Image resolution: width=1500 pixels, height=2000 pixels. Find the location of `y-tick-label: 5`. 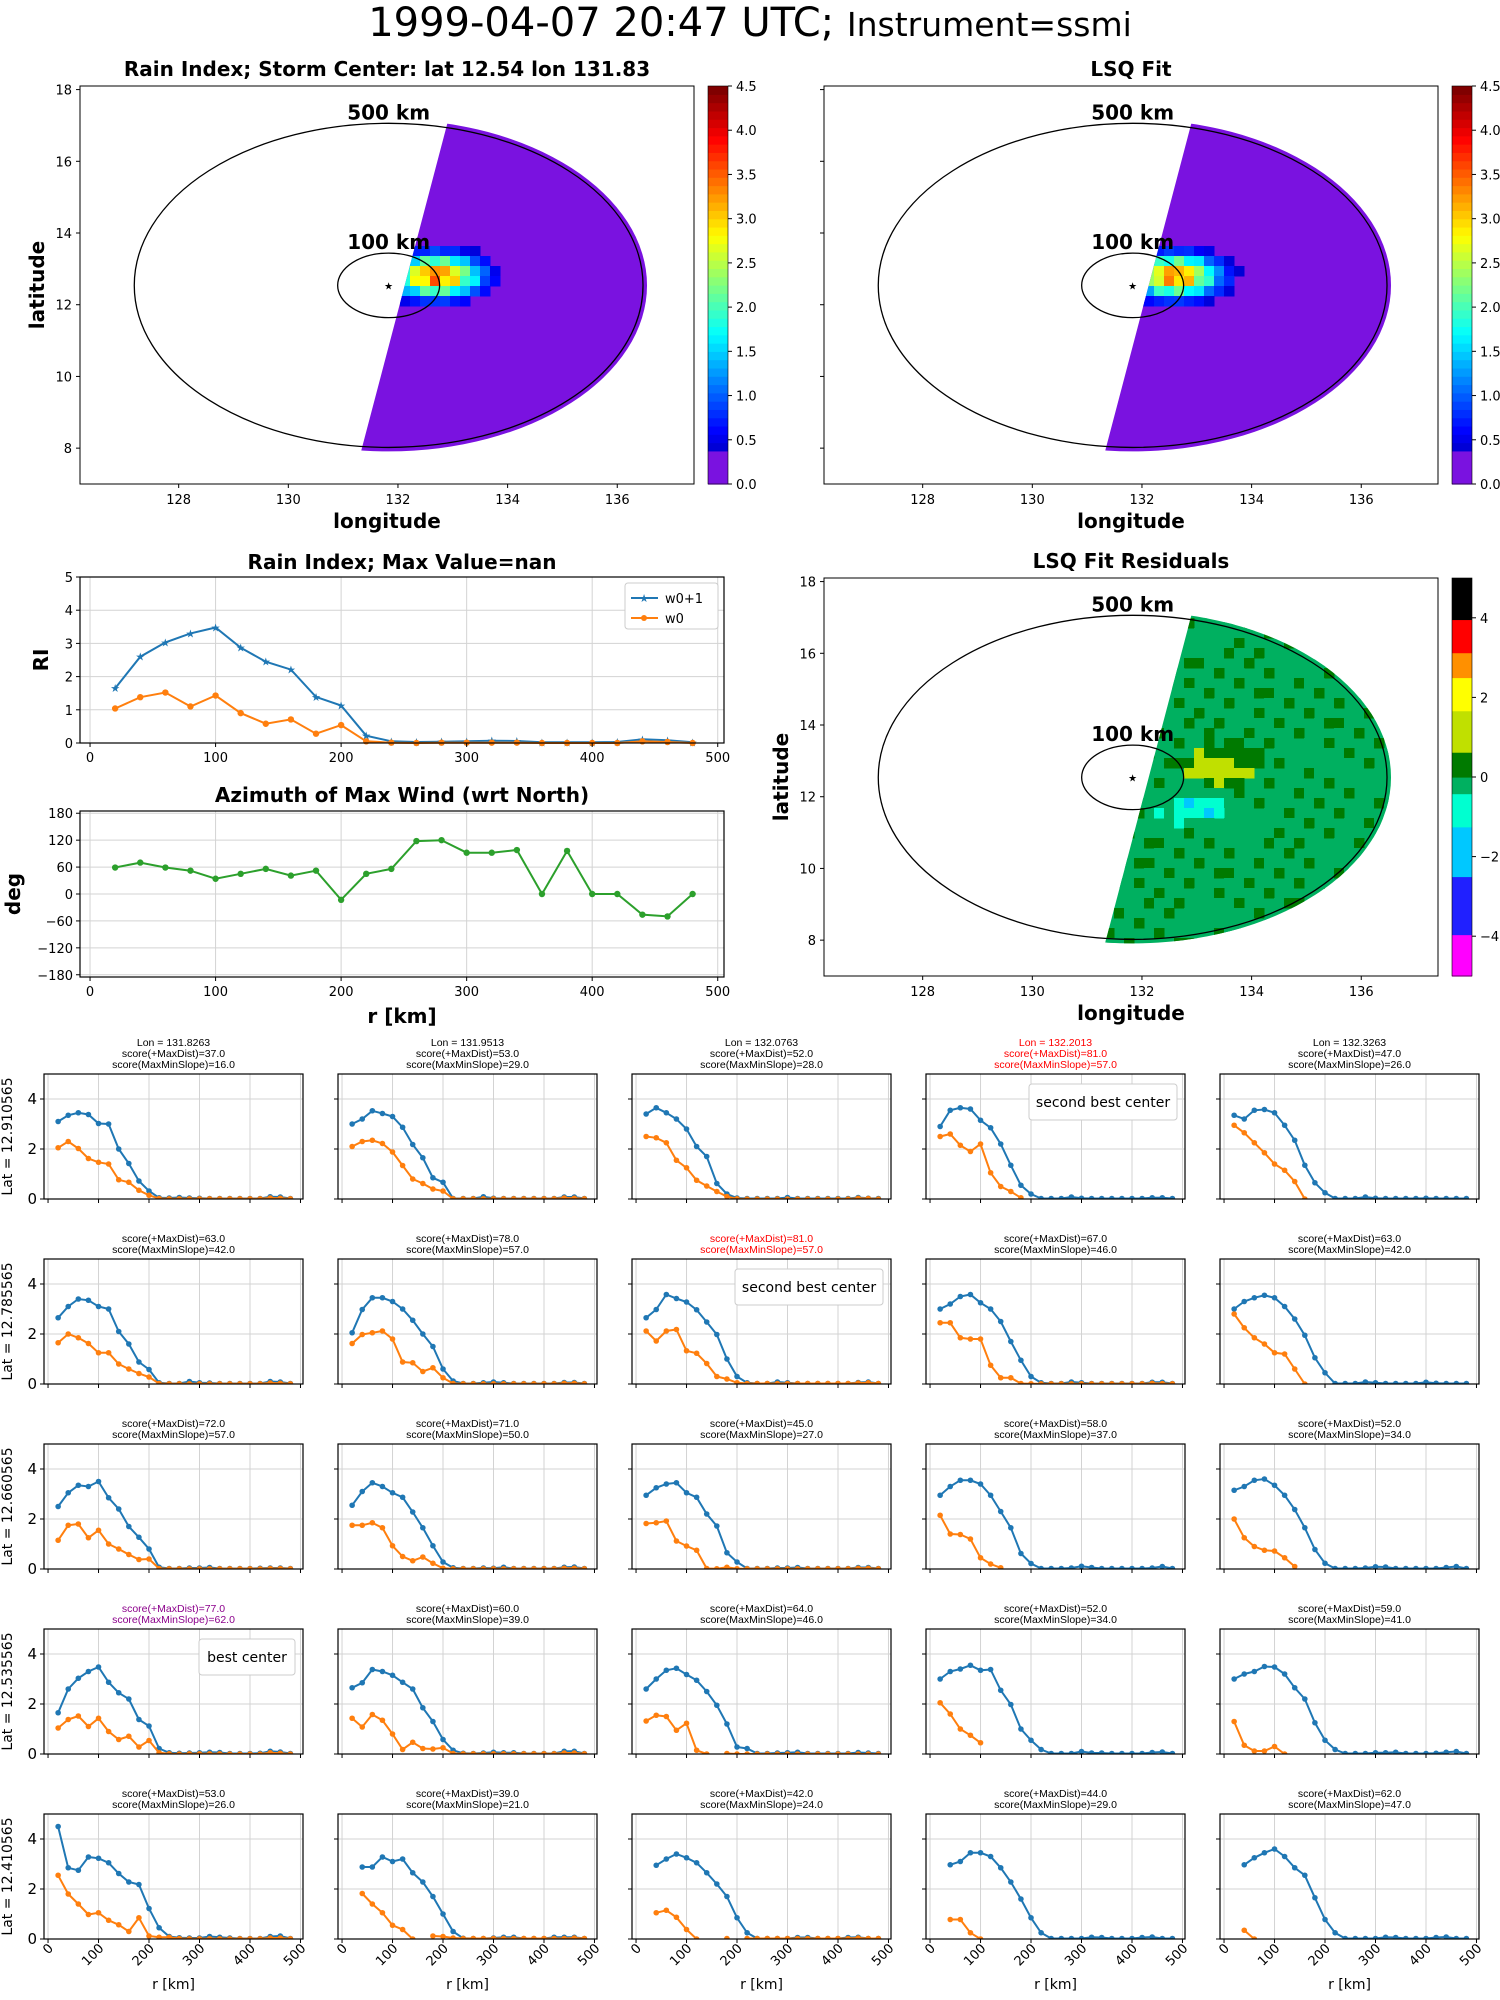

y-tick-label: 5 is located at coordinates (69, 578).